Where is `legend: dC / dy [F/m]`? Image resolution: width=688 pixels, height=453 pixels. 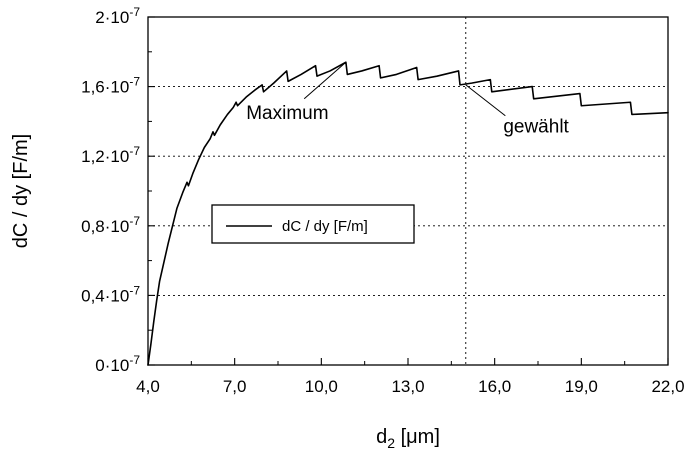 legend: dC / dy [F/m] is located at coordinates (313, 224).